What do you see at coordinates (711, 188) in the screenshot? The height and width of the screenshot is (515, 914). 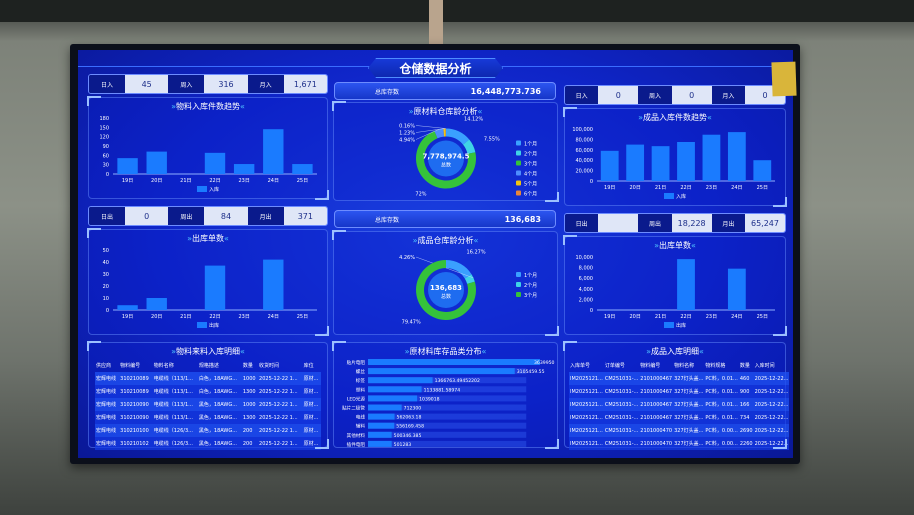 I see `x-tick-label: 23日` at bounding box center [711, 188].